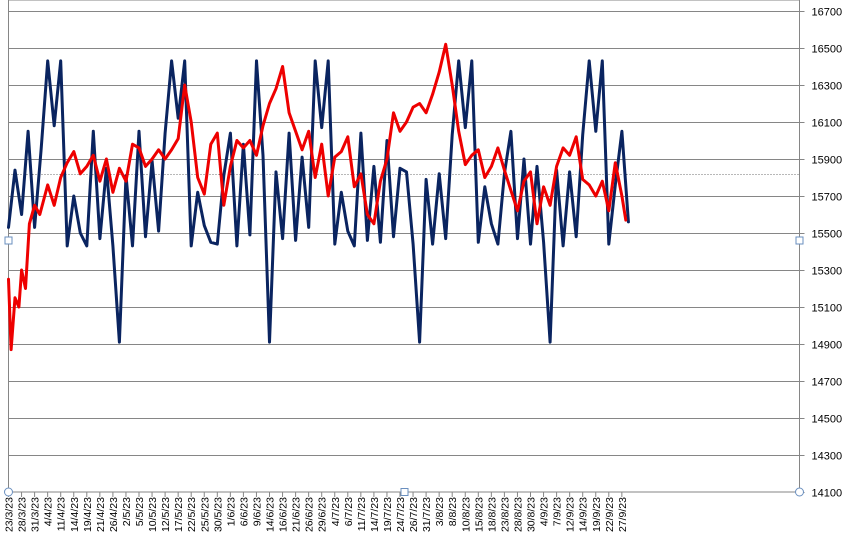  What do you see at coordinates (492, 514) in the screenshot?
I see `x-tick-label: 18/8/23` at bounding box center [492, 514].